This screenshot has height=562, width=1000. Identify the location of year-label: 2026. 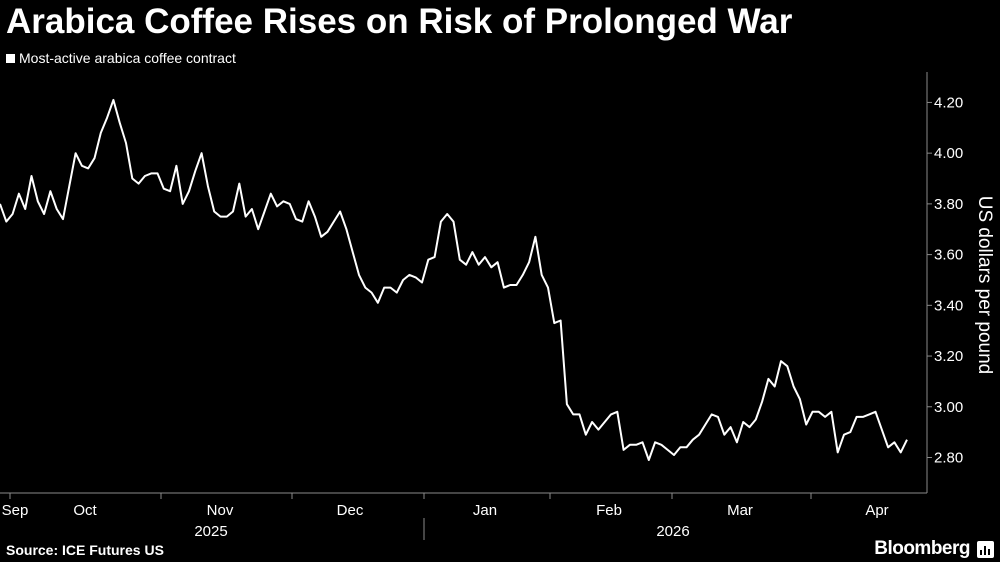
(672, 531).